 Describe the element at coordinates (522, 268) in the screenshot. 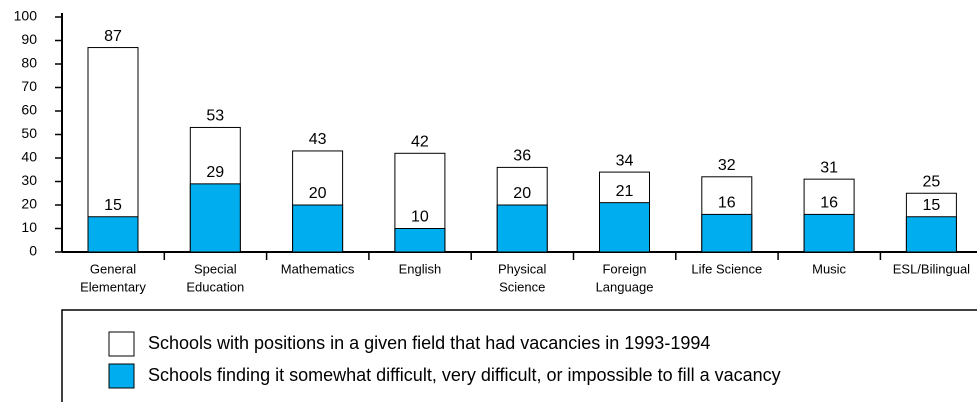

I see `x-tick-label: Physical` at that location.